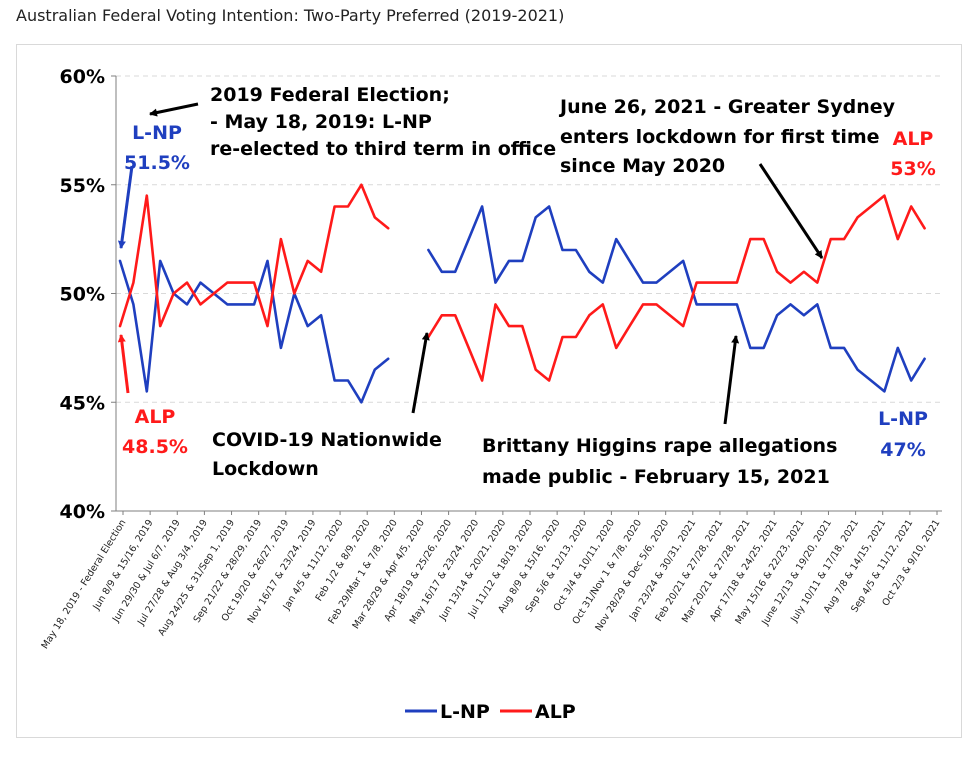 Image resolution: width=974 pixels, height=762 pixels. What do you see at coordinates (642, 166) in the screenshot?
I see `annotation-sydney-line-3: since May 2020` at bounding box center [642, 166].